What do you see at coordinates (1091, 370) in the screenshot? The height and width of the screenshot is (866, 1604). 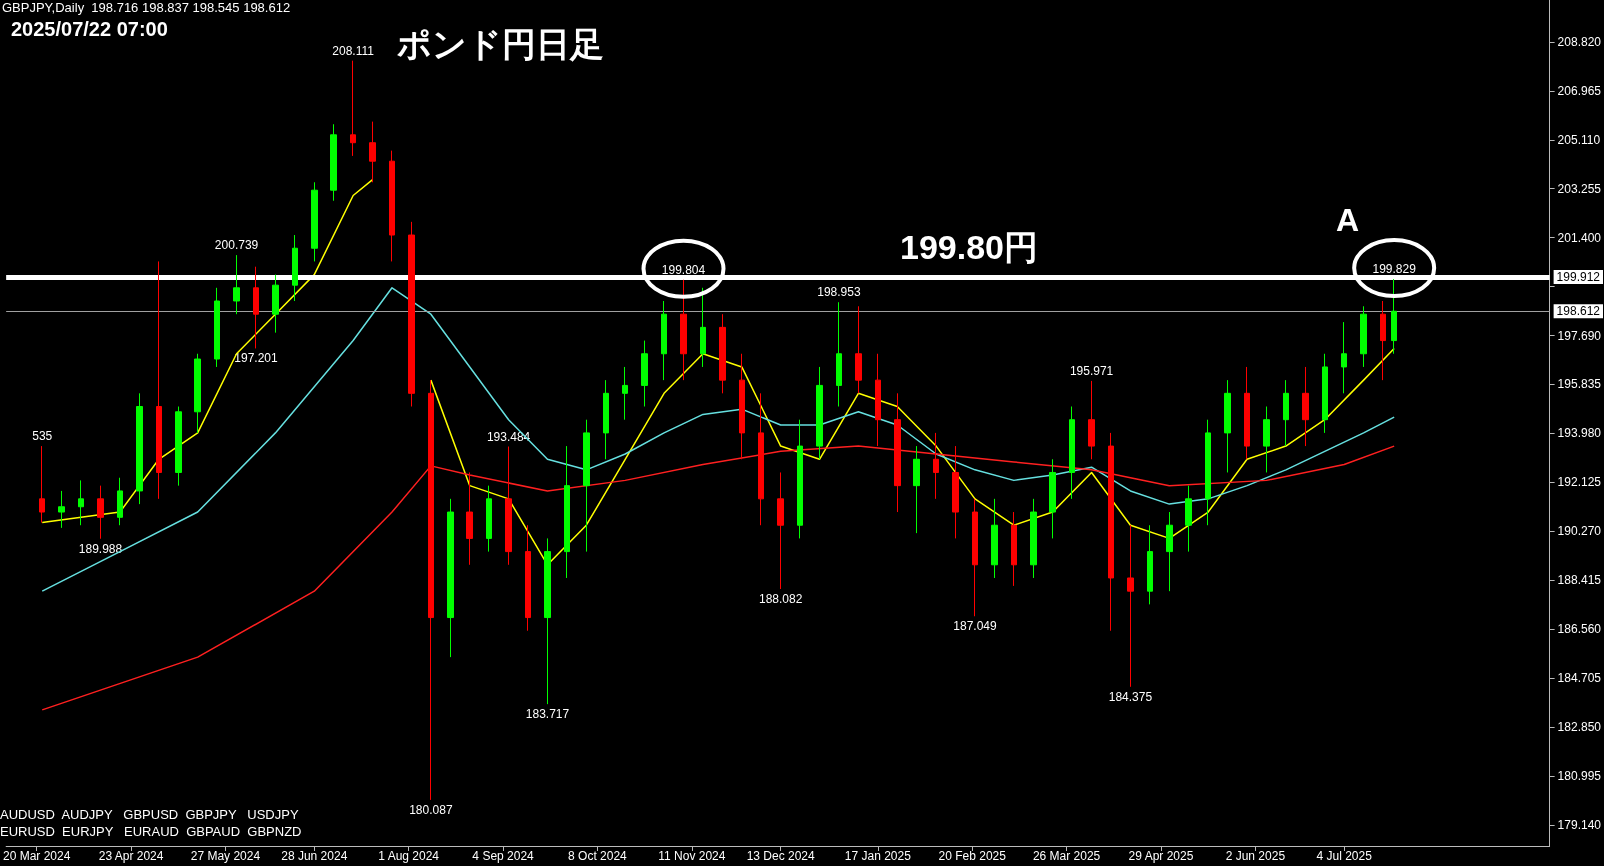 I see `annotation: 195.971` at bounding box center [1091, 370].